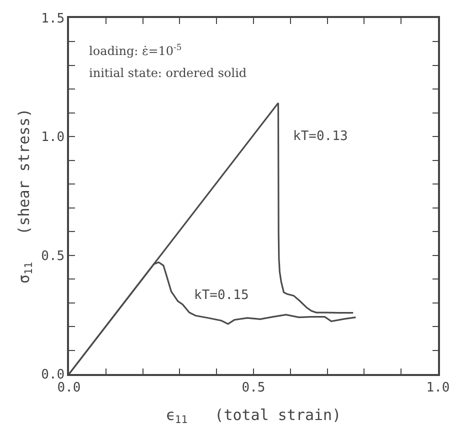 The width and height of the screenshot is (462, 433). What do you see at coordinates (69, 388) in the screenshot?
I see `text: 0.0` at bounding box center [69, 388].